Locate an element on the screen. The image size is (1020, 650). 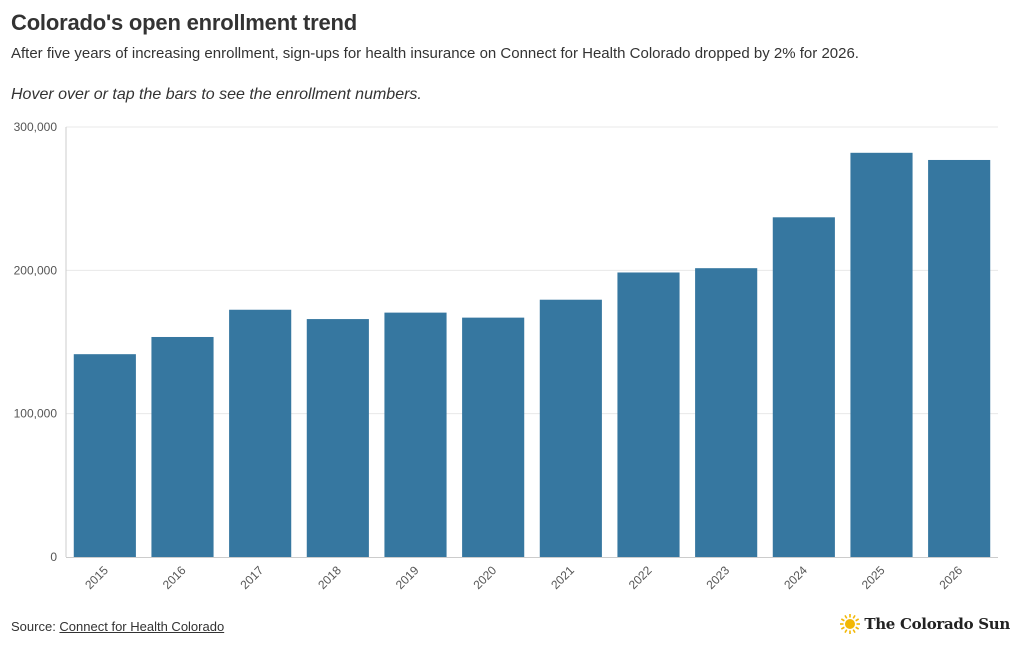
bar-2020 is located at coordinates (493, 437).